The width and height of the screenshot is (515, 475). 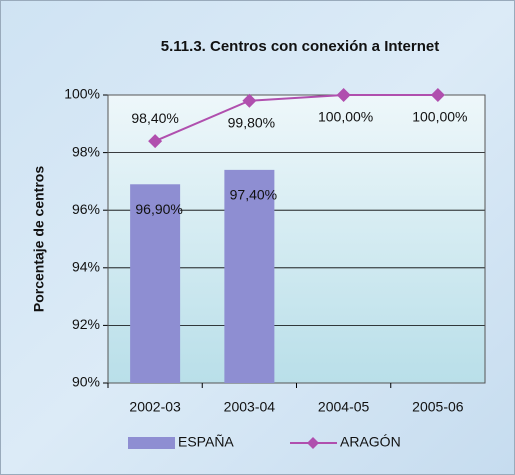 What do you see at coordinates (438, 407) in the screenshot?
I see `x-tick-label: 2005-06` at bounding box center [438, 407].